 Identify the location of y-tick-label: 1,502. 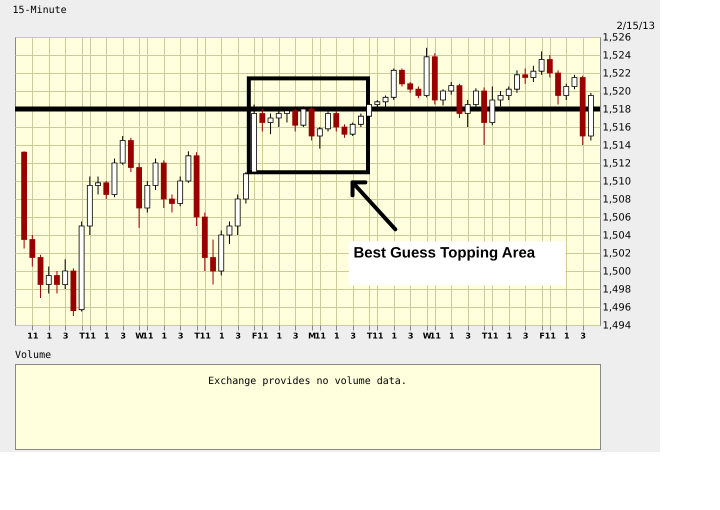
(617, 254).